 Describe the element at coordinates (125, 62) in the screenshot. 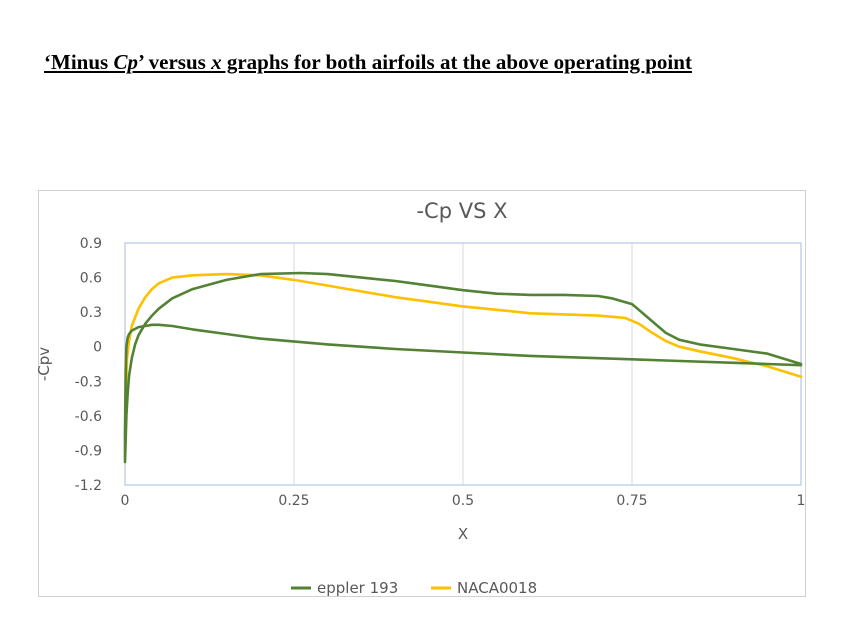

I see `heading-cp: Cp` at that location.